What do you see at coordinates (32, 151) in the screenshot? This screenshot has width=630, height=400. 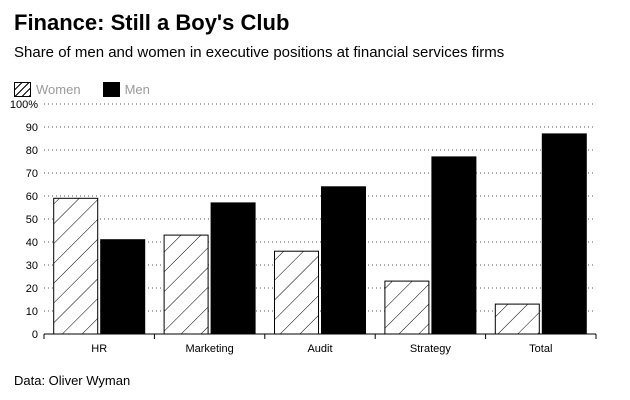 I see `y-tick-label: 80` at bounding box center [32, 151].